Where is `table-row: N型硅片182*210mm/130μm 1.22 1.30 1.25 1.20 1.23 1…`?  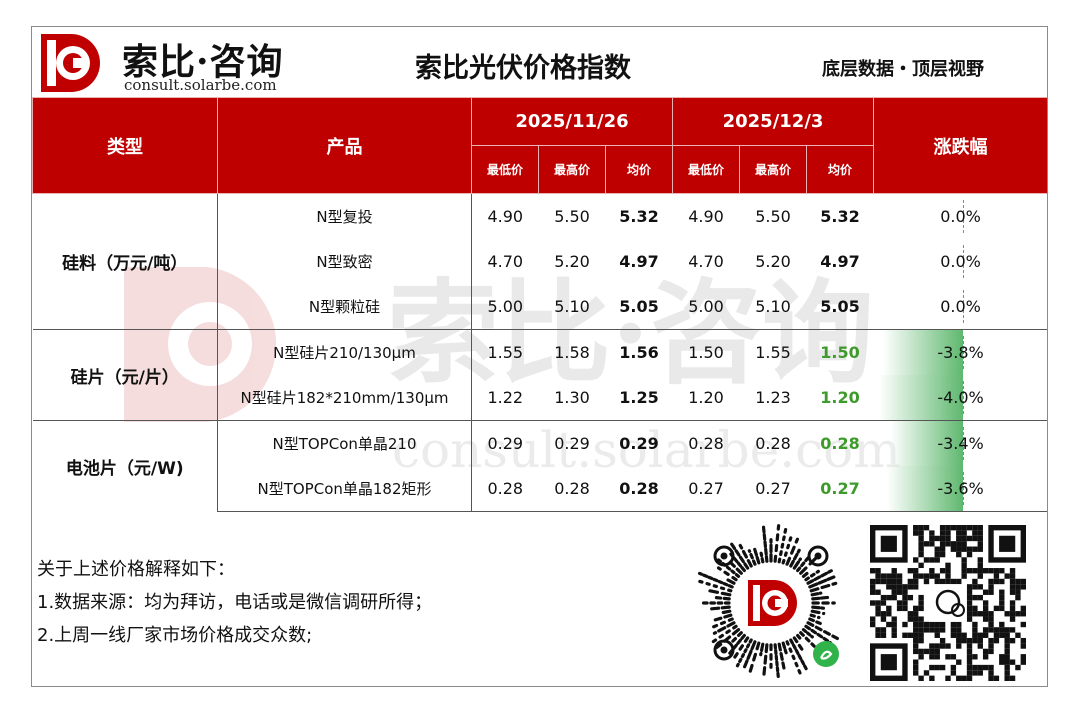
table-row: N型硅片182*210mm/130μm 1.22 1.30 1.25 1.20 1.23 1… is located at coordinates (540, 398).